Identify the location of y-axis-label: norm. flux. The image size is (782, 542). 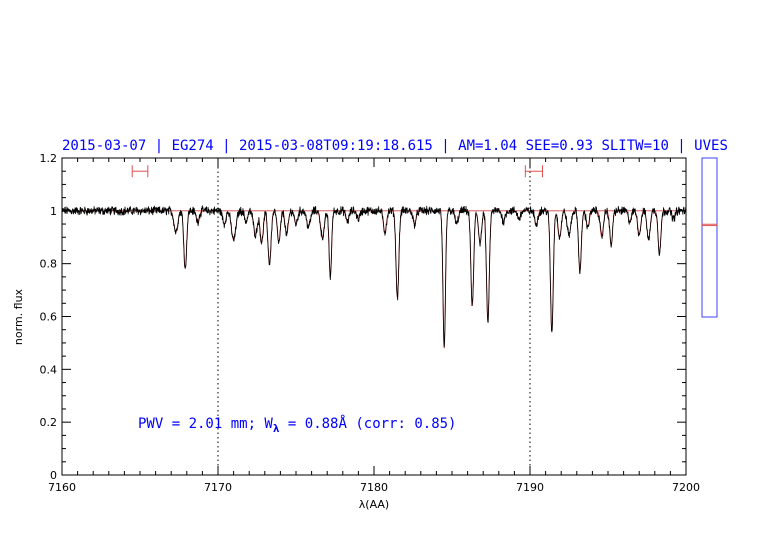
(18, 316).